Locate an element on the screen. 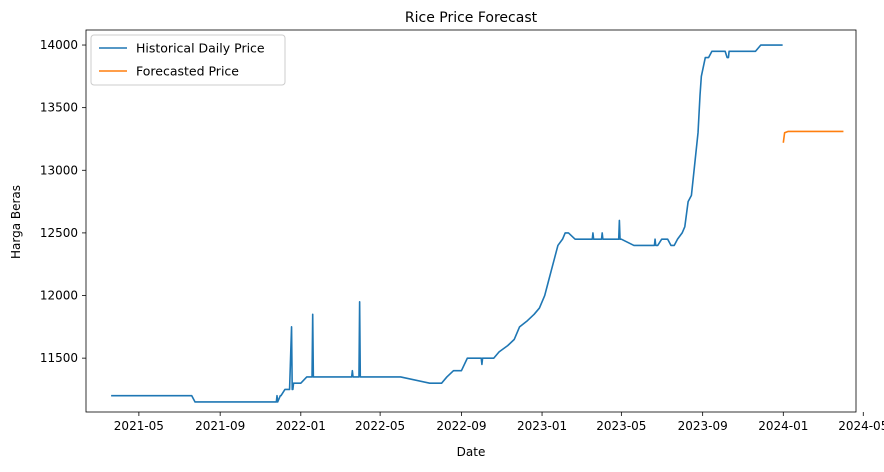 Image resolution: width=884 pixels, height=472 pixels. legend-box is located at coordinates (188, 60).